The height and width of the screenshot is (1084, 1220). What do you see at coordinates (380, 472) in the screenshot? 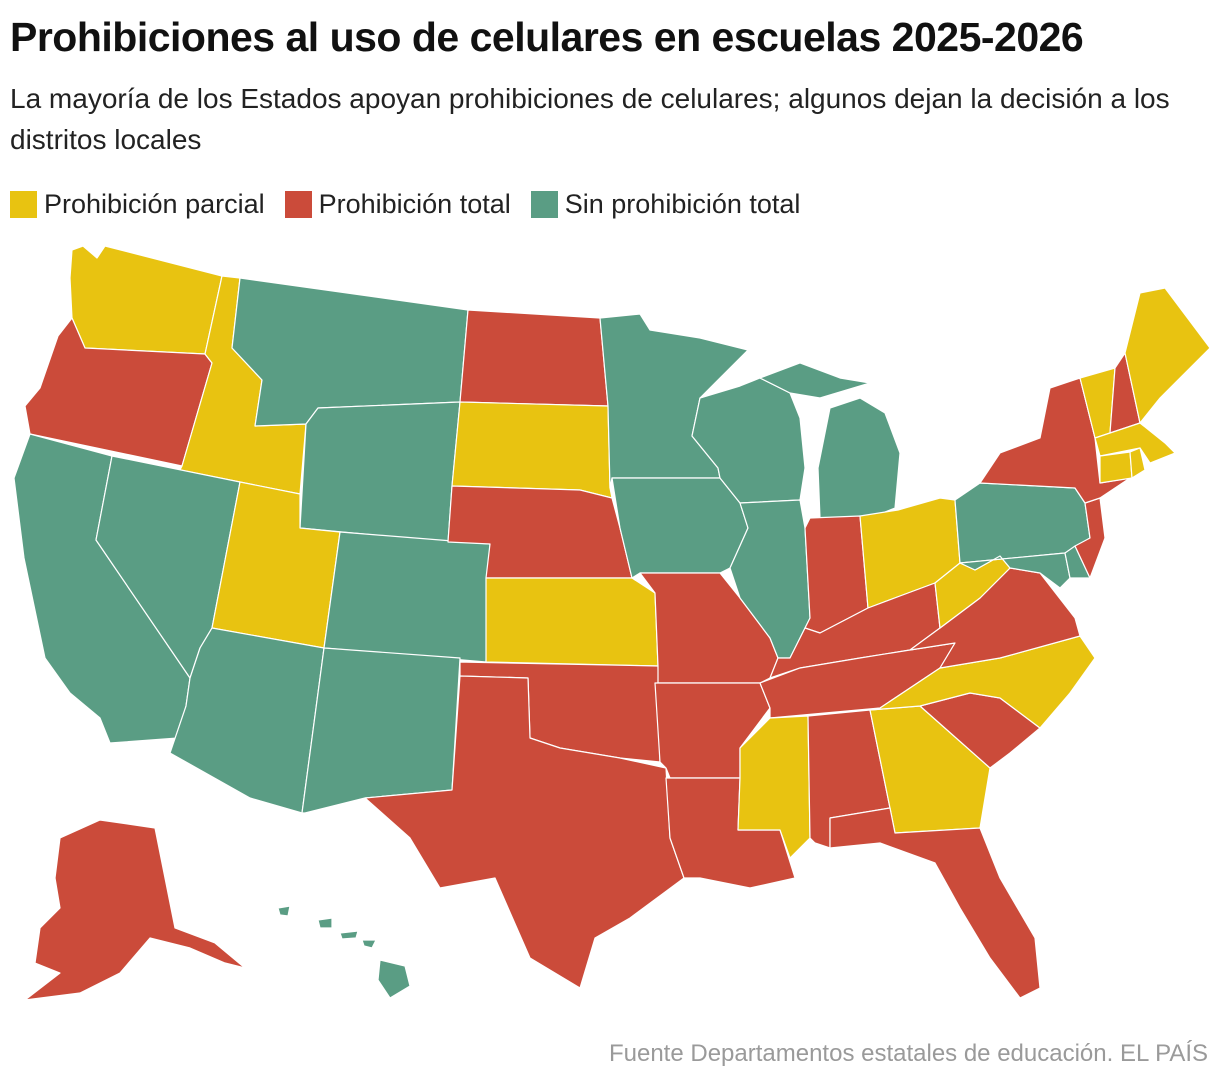
I see `state-WY` at bounding box center [380, 472].